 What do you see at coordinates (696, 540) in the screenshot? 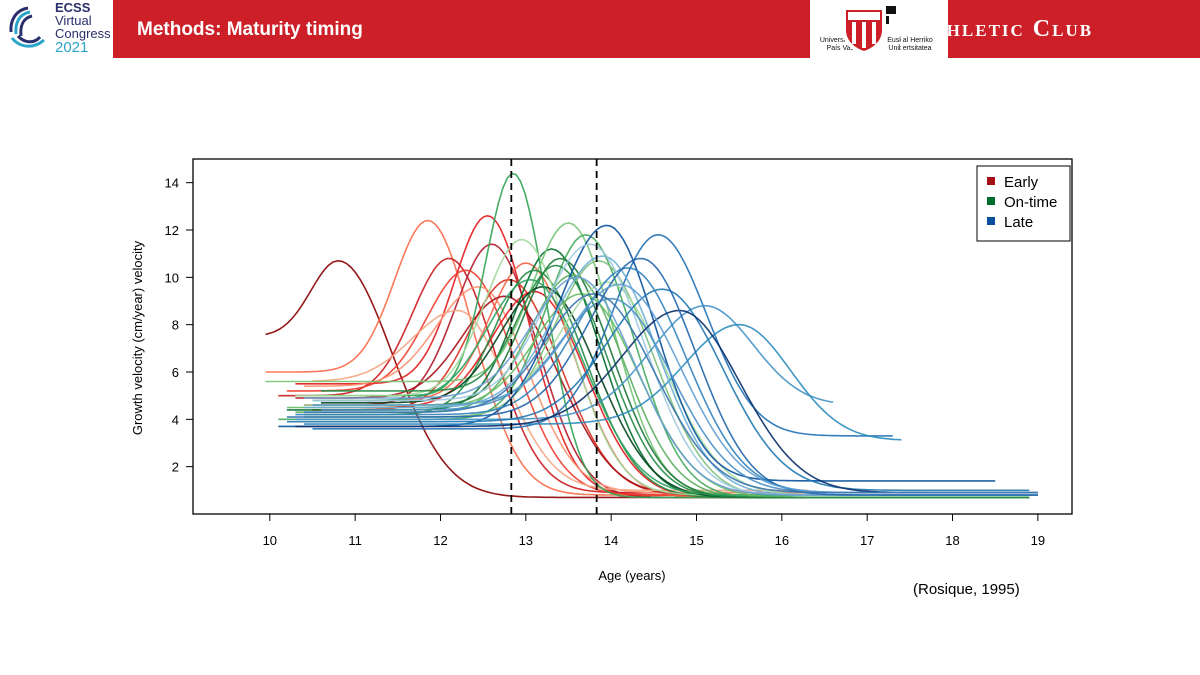
I see `x-tick-label-15: 15` at bounding box center [696, 540].